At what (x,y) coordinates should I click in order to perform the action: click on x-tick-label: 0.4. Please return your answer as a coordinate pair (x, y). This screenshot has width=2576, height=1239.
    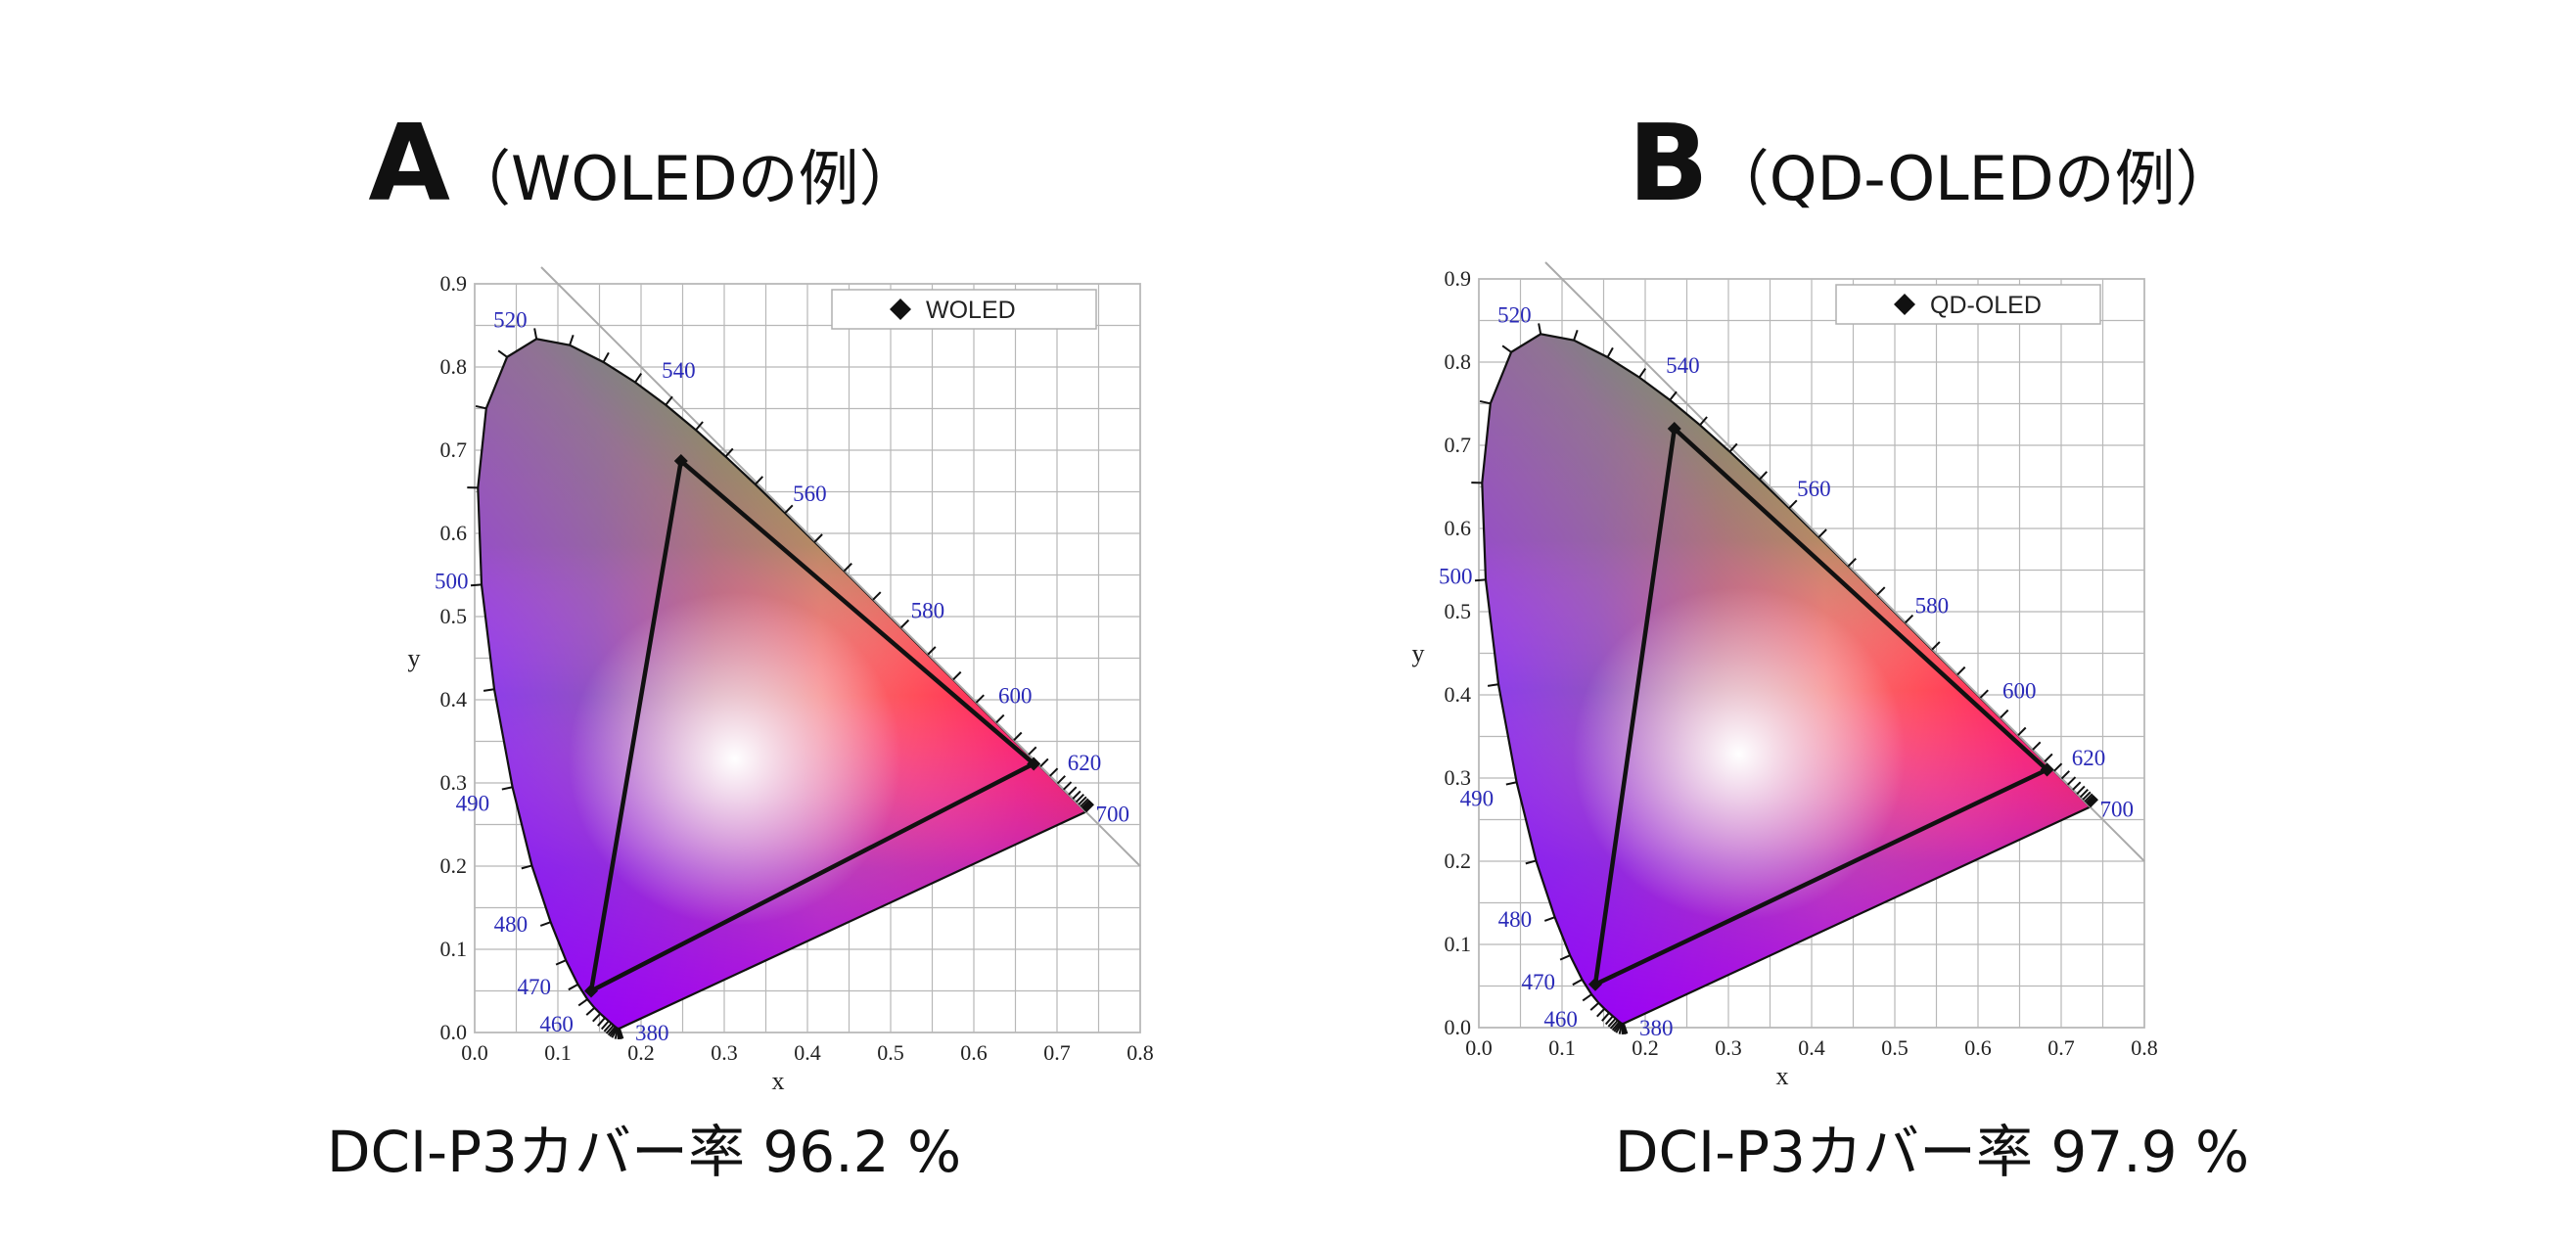
    Looking at the image, I should click on (1812, 1047).